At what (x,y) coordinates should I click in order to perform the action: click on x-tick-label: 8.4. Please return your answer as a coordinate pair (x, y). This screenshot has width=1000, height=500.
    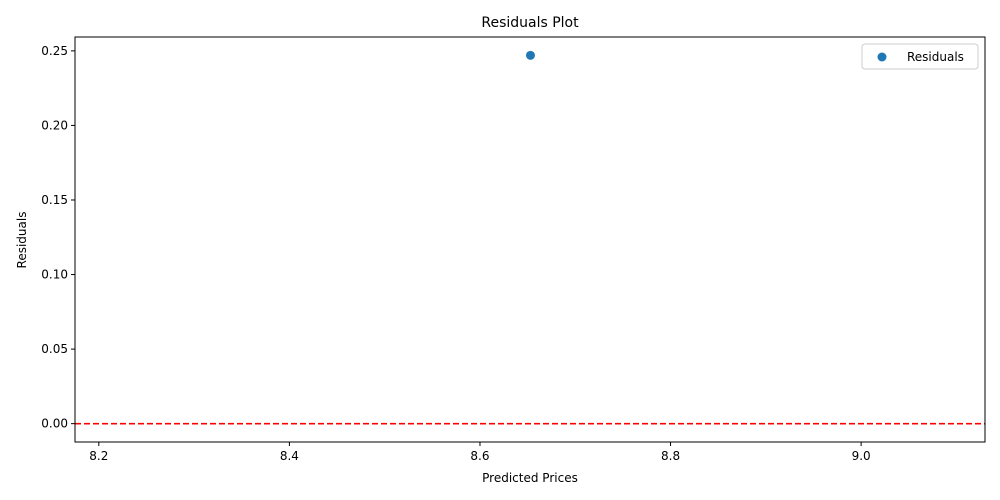
    Looking at the image, I should click on (289, 456).